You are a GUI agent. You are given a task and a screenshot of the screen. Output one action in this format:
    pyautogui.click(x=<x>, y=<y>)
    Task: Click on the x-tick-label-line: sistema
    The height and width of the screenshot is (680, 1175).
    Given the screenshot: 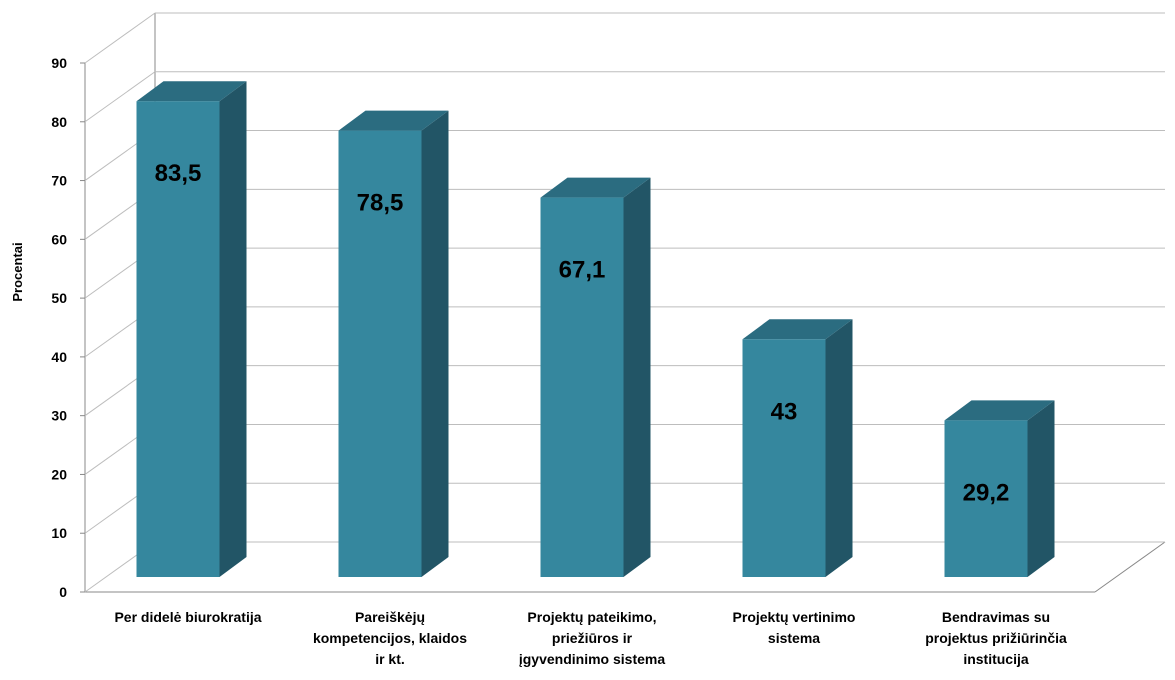 What is the action you would take?
    pyautogui.click(x=794, y=638)
    